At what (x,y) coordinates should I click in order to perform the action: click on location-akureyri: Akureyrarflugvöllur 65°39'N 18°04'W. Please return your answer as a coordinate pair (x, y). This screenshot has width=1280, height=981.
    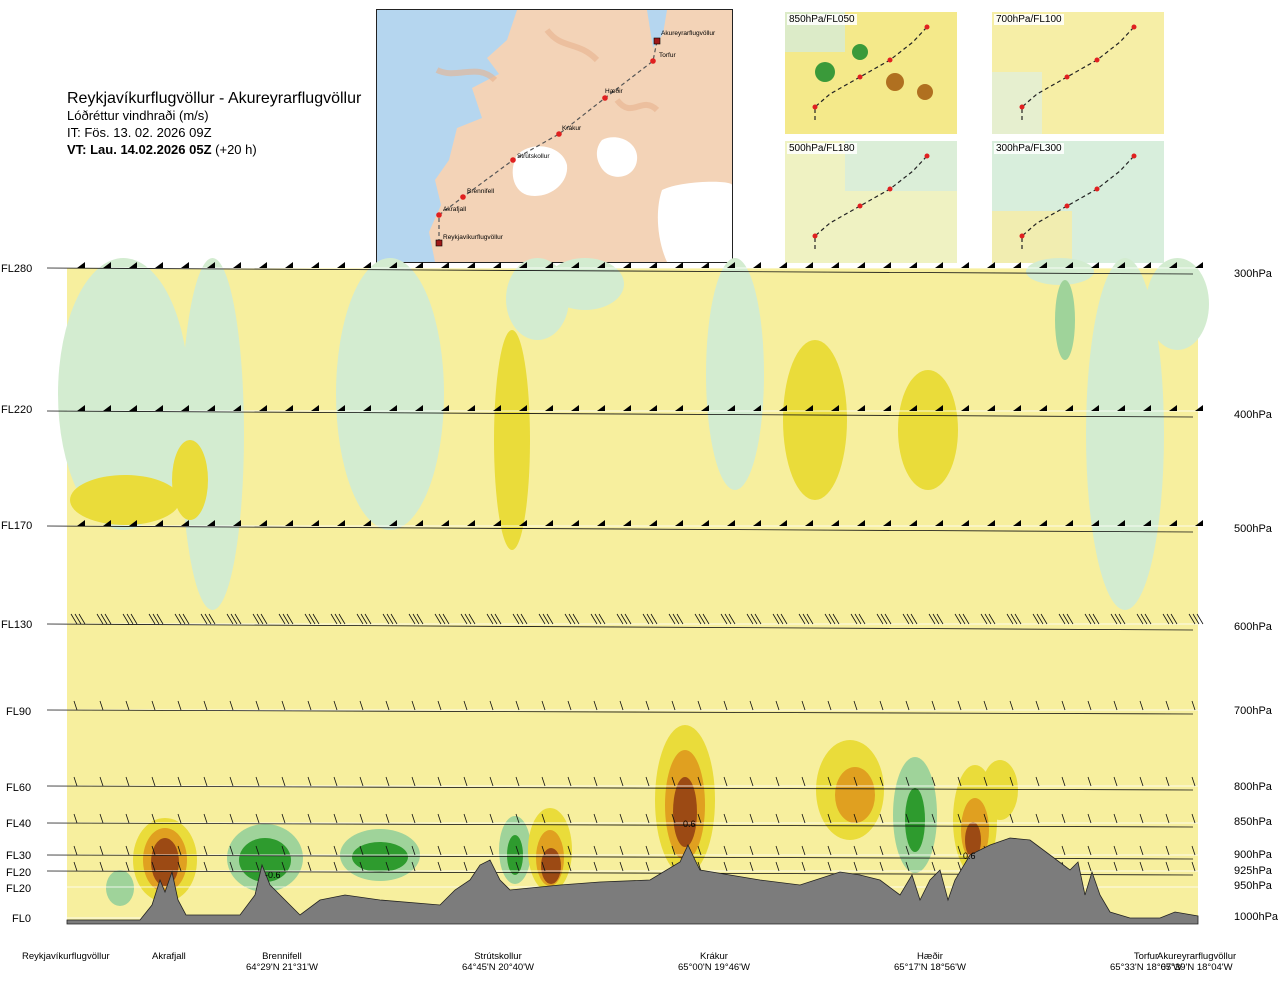
    Looking at the image, I should click on (1196, 962).